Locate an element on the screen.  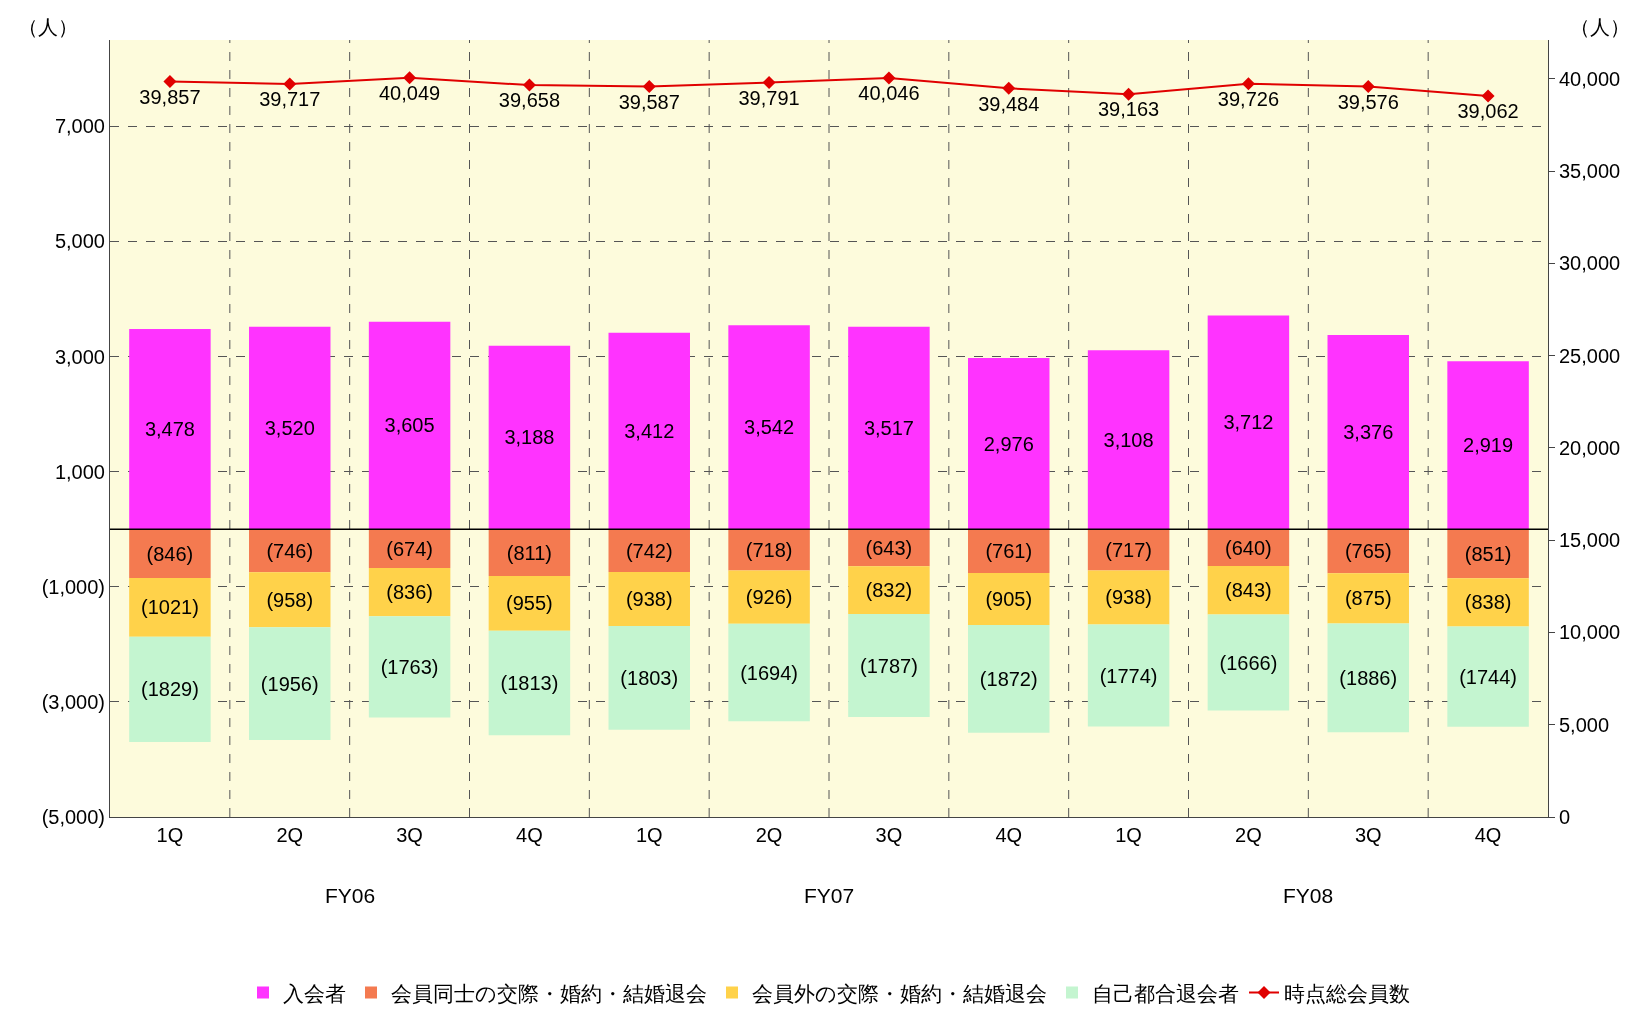
data-label: (1744) is located at coordinates (1488, 676).